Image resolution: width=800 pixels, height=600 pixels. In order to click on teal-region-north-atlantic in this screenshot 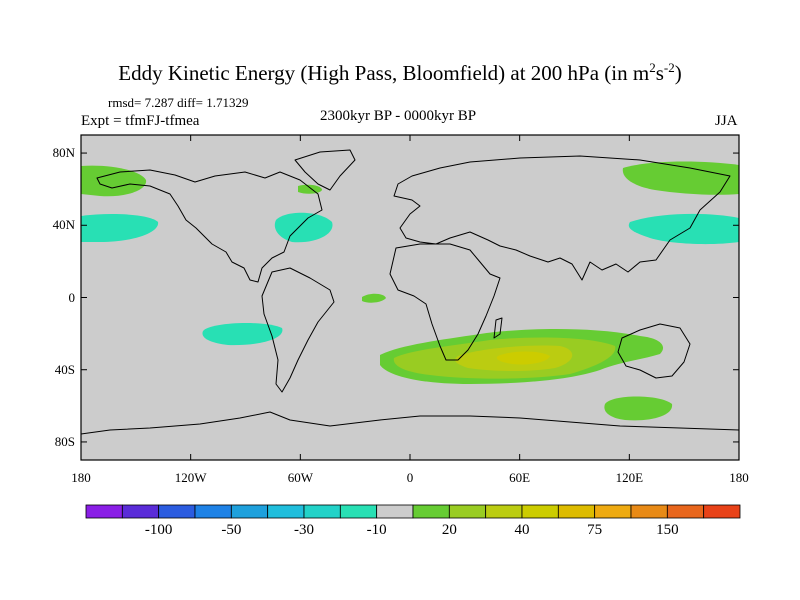, I will do `click(303, 227)`.